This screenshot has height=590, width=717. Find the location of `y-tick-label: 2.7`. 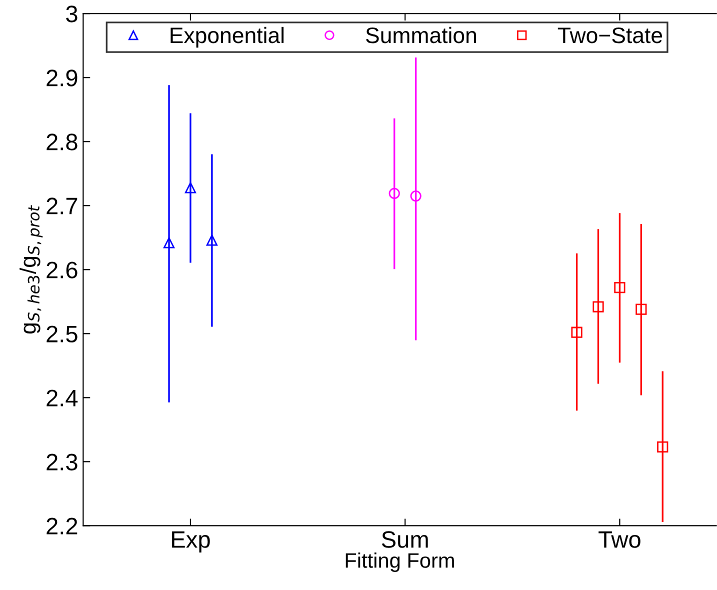

y-tick-label: 2.7 is located at coordinates (62, 206).